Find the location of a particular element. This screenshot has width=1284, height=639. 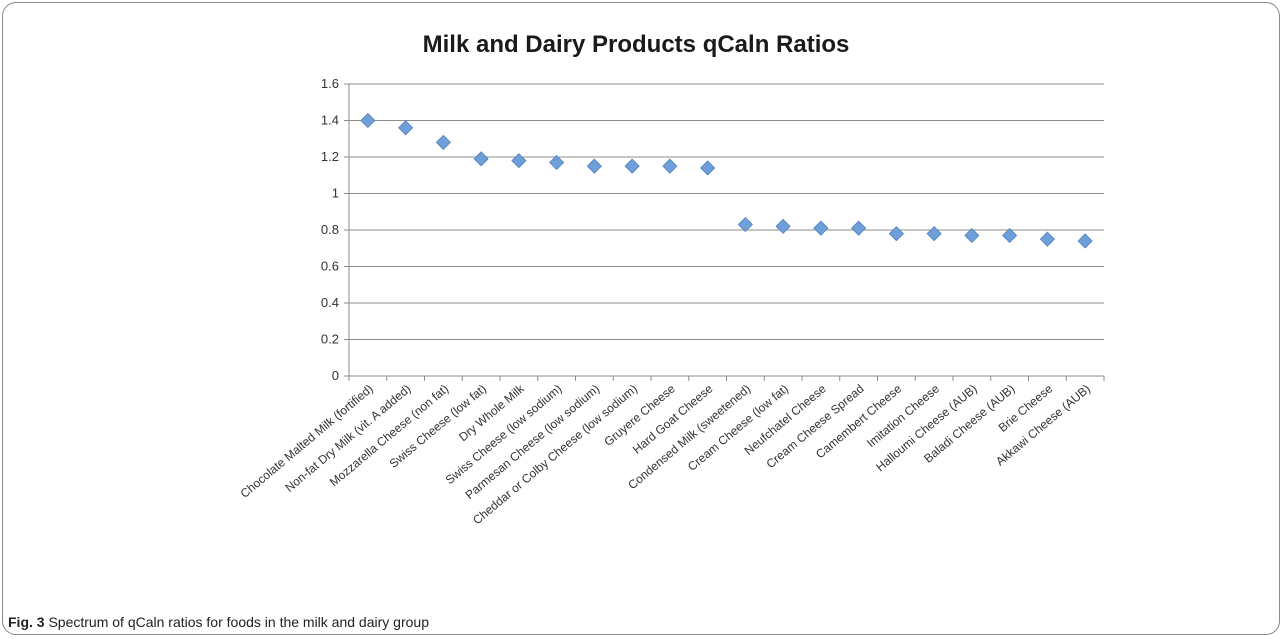

y-tick-label: 1.6 is located at coordinates (330, 83).